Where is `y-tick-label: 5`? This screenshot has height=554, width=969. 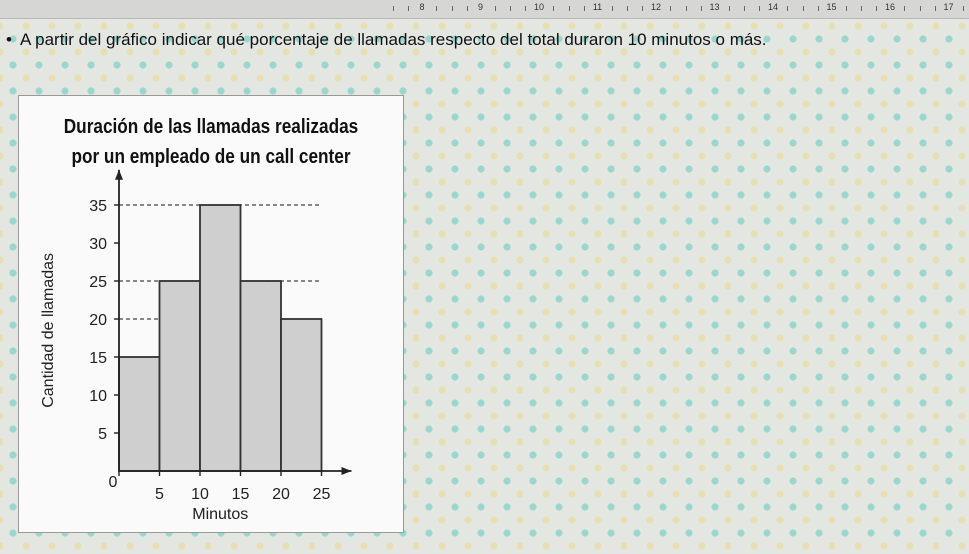
y-tick-label: 5 is located at coordinates (102, 434).